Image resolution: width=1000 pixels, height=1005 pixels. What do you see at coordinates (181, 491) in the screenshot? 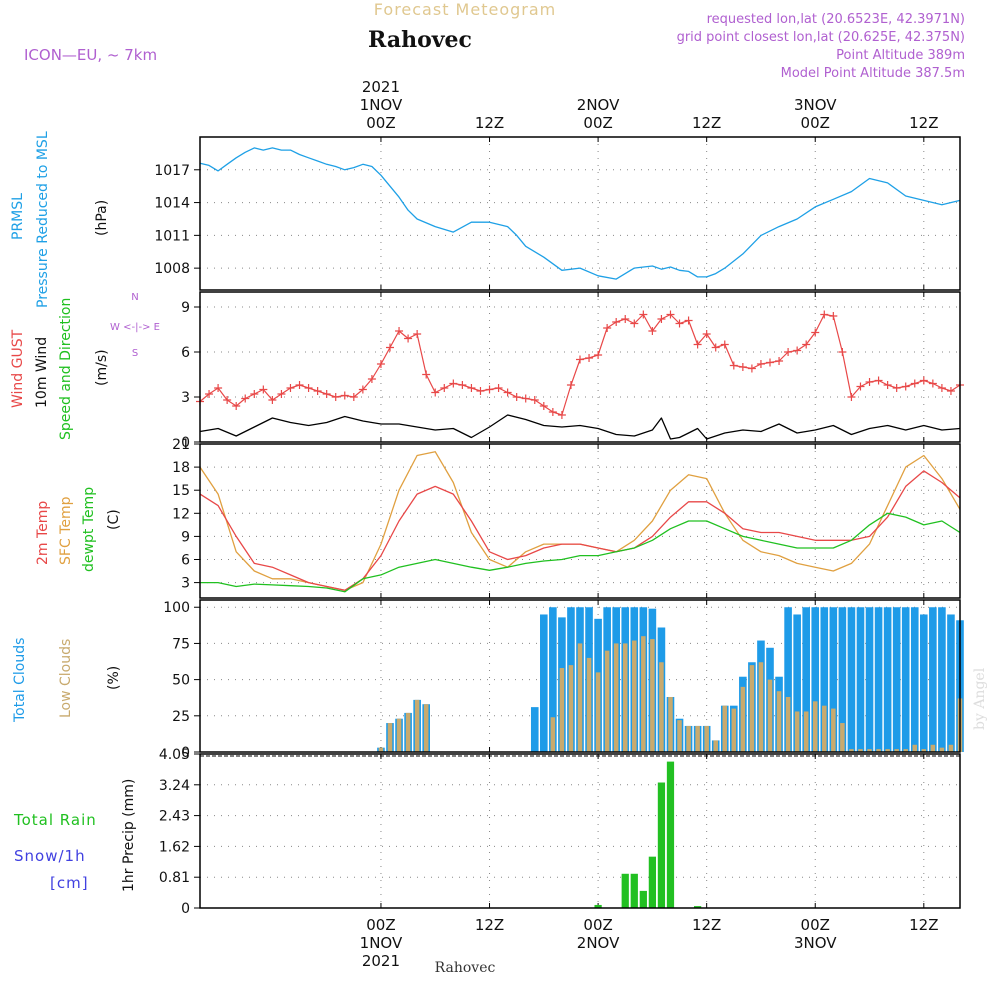
I see `y-tick-label: 15` at bounding box center [181, 491].